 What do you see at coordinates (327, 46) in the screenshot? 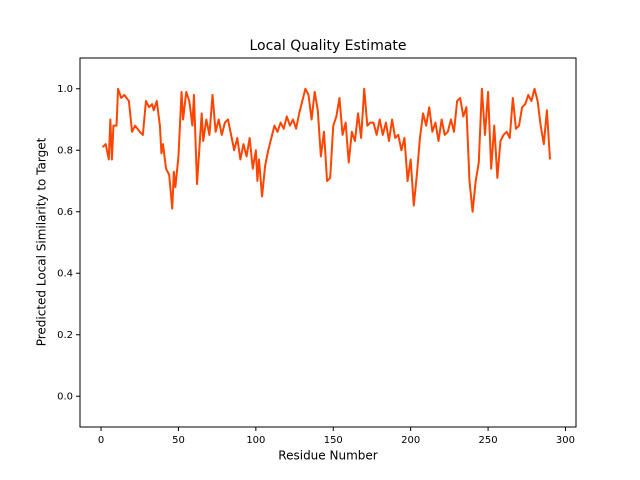
I see `chart-title: Local Quality Estimate` at bounding box center [327, 46].